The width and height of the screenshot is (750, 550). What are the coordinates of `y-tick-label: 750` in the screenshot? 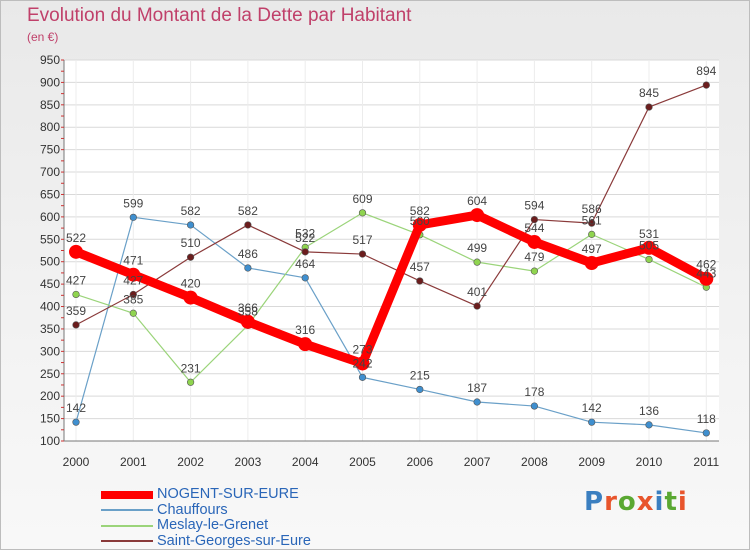 It's located at (50, 150).